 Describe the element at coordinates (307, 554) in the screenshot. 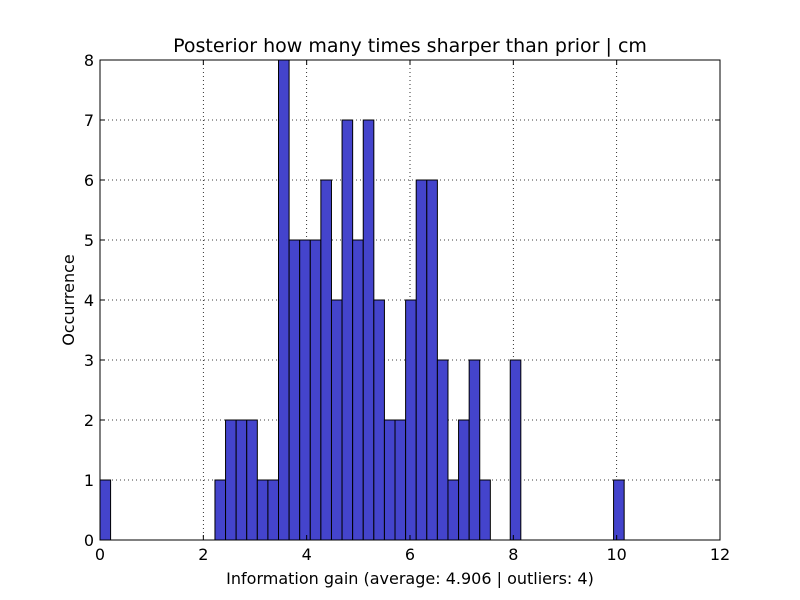

I see `x-tick-label: 4` at that location.